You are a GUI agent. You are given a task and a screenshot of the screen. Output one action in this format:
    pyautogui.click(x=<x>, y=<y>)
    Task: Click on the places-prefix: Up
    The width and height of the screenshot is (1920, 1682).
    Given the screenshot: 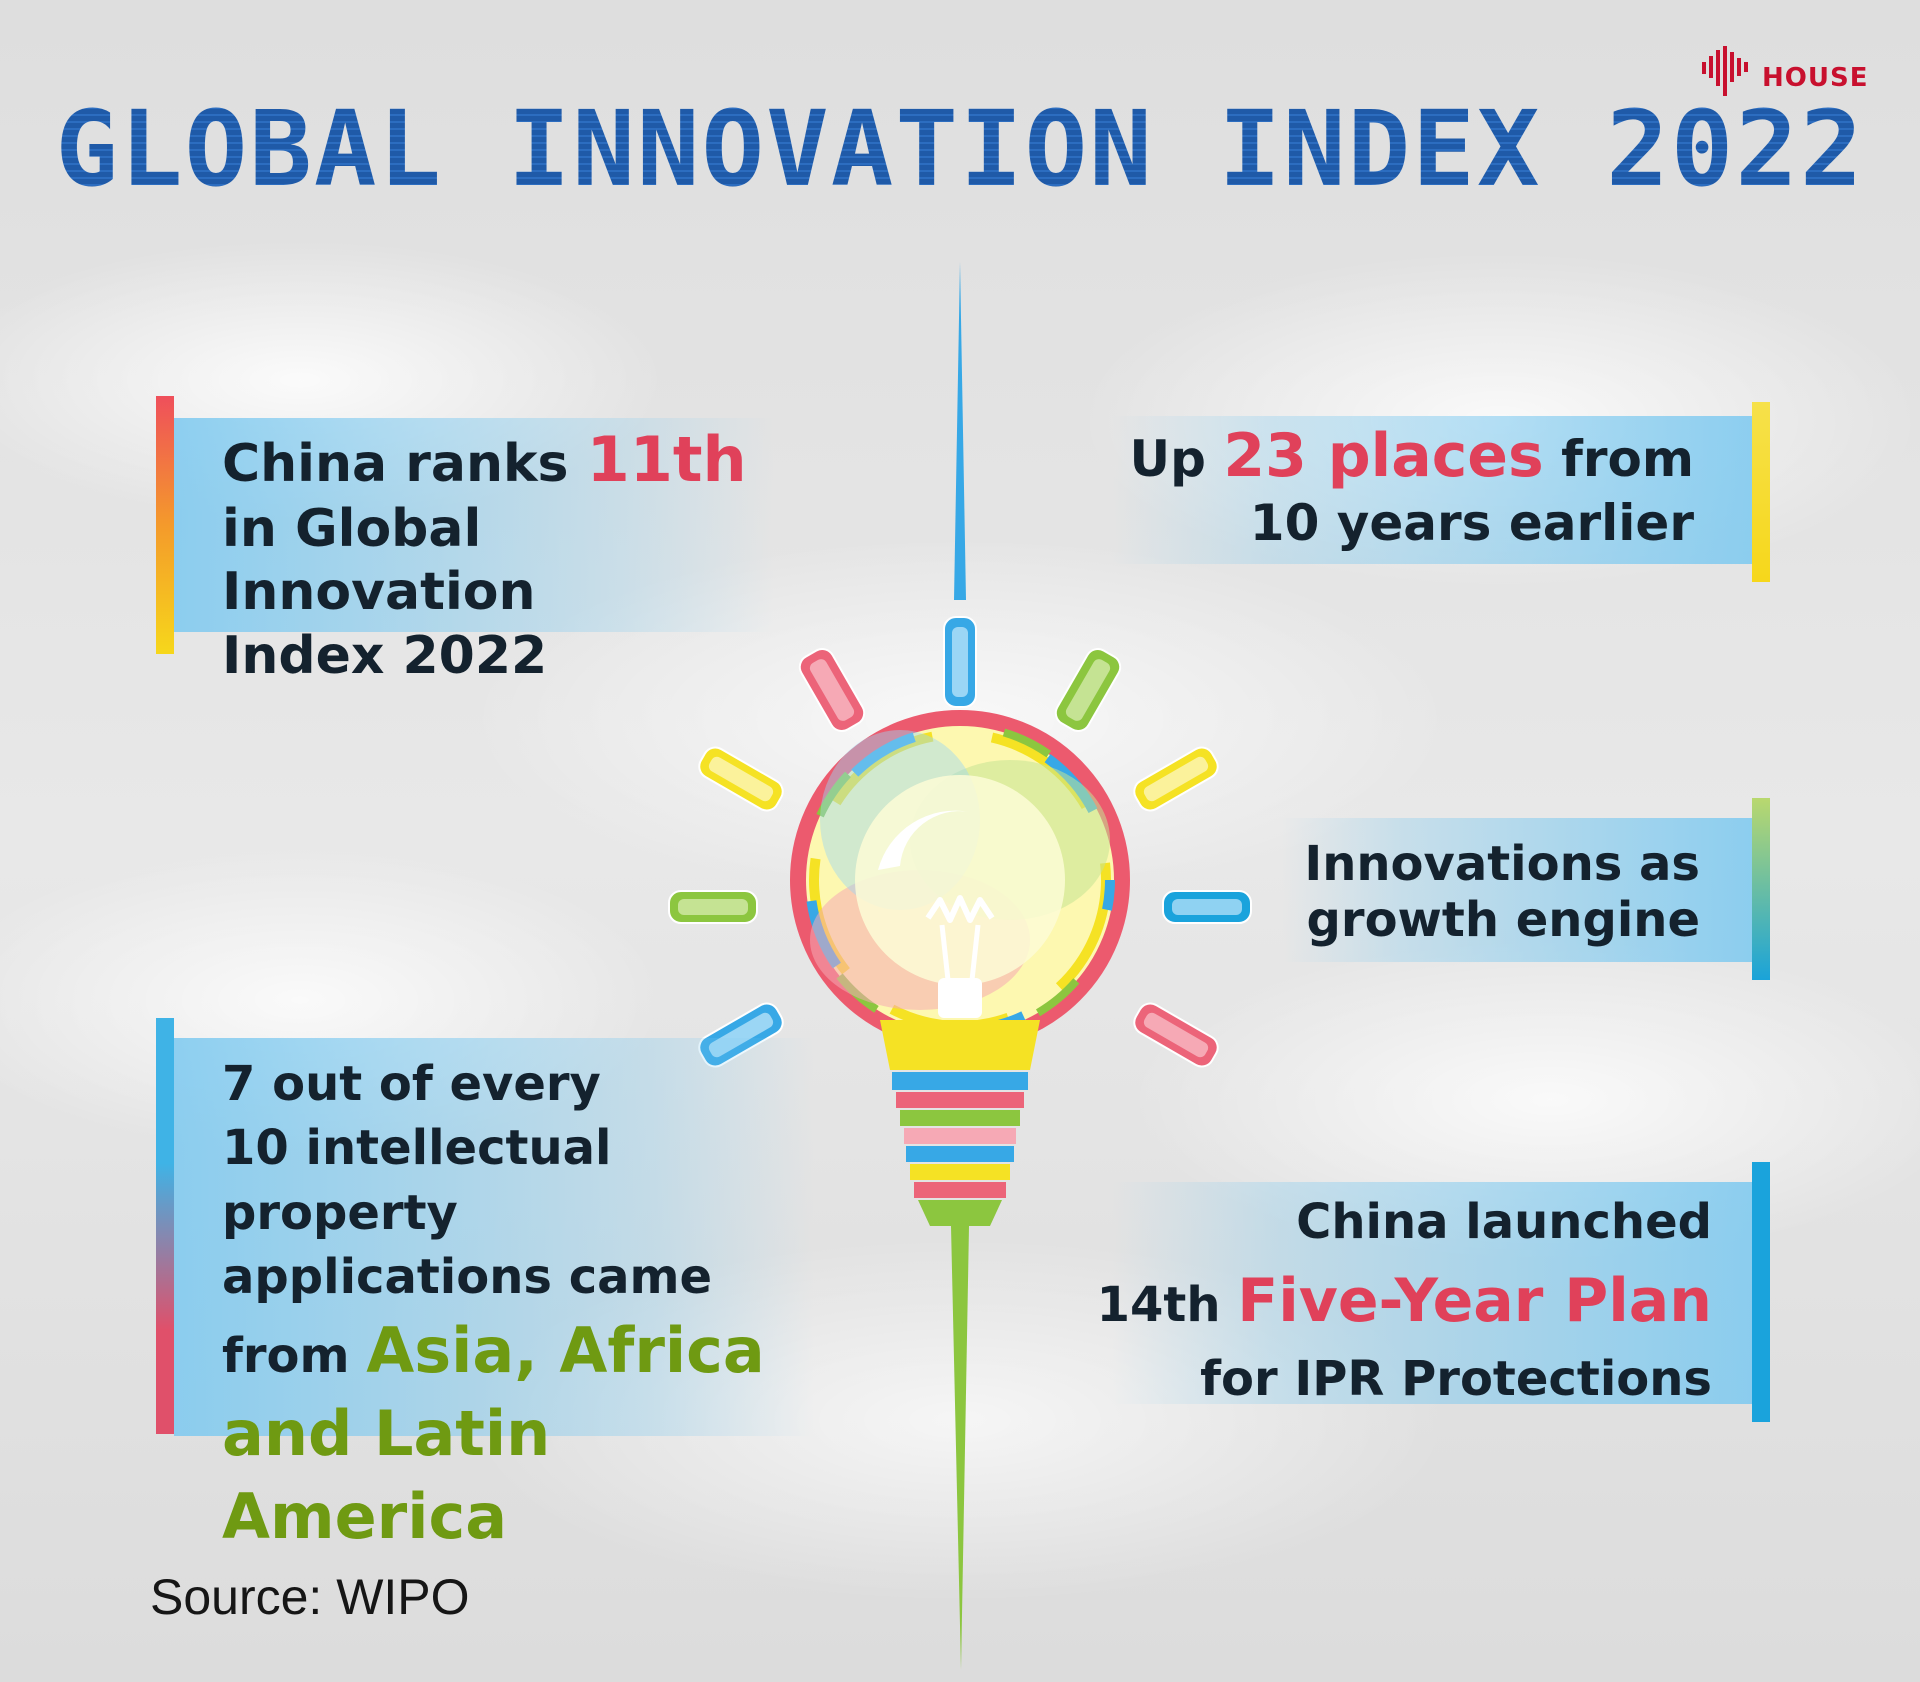 What is the action you would take?
    pyautogui.click(x=1176, y=459)
    